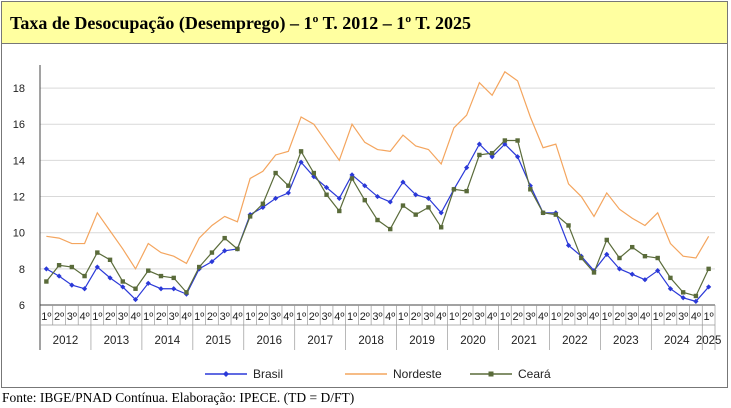  Describe the element at coordinates (19, 234) in the screenshot. I see `y-tick-label: 10` at that location.